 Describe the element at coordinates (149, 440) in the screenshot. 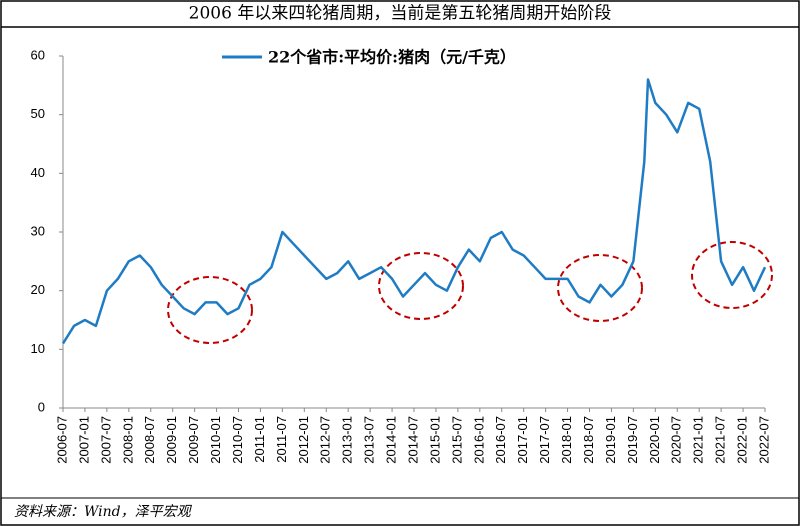

I see `x-tick-label: 2008-07` at that location.